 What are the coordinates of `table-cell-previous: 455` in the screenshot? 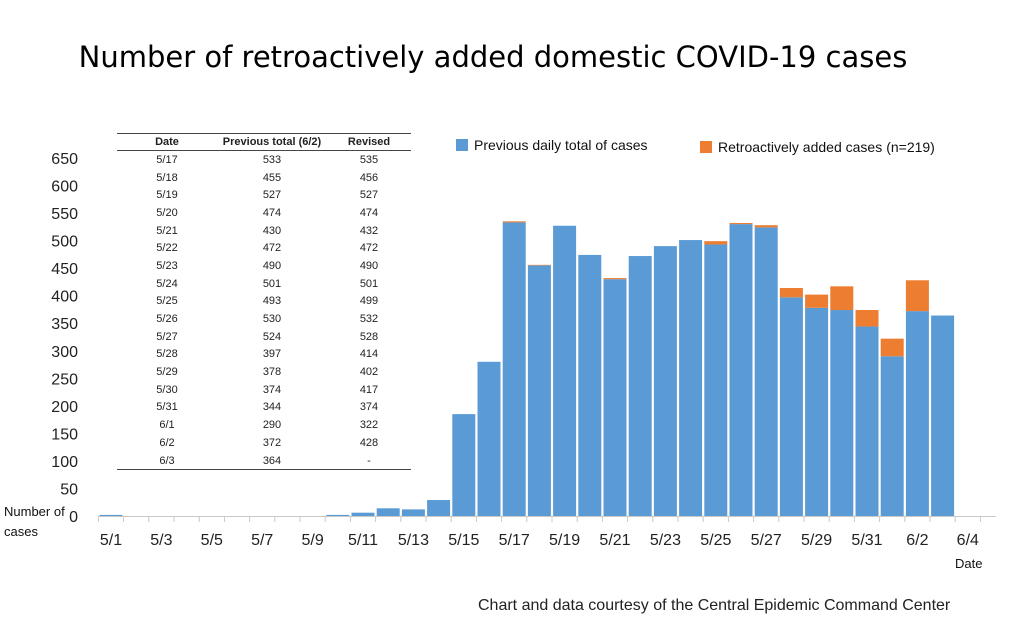 It's located at (272, 177).